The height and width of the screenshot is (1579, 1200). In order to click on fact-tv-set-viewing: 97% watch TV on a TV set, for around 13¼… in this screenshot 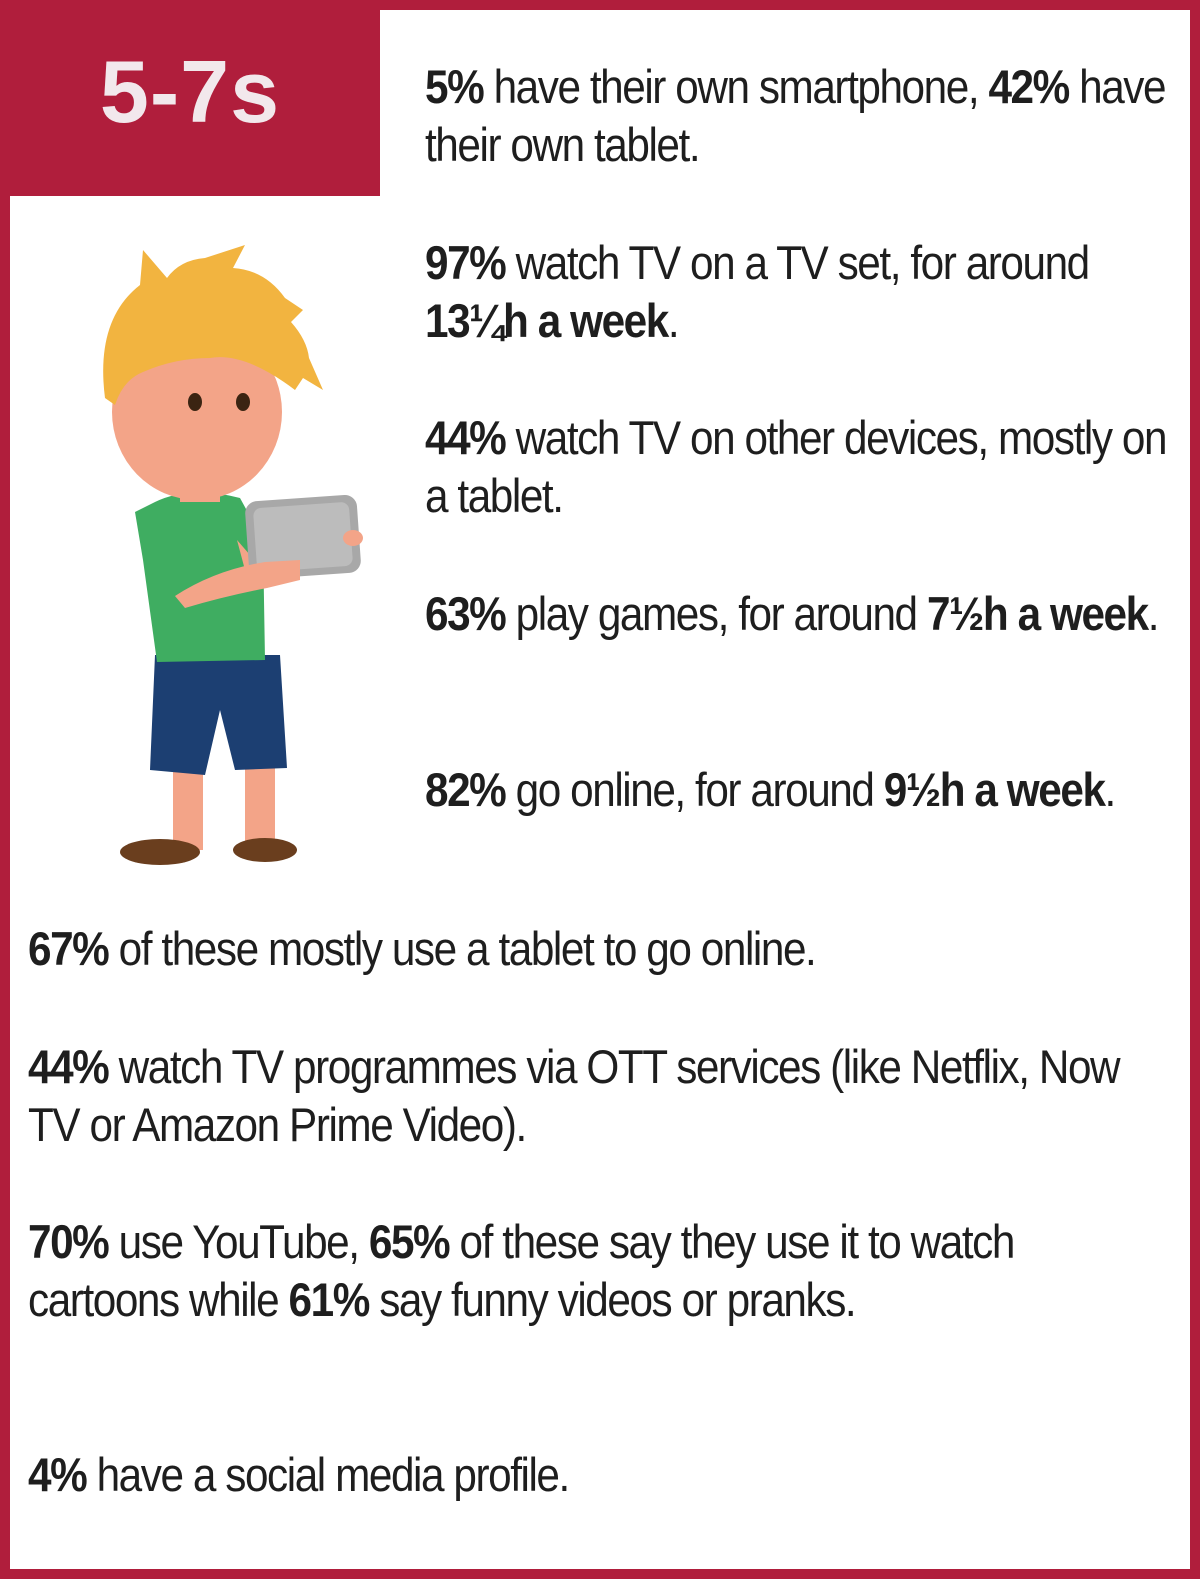, I will do `click(798, 292)`.